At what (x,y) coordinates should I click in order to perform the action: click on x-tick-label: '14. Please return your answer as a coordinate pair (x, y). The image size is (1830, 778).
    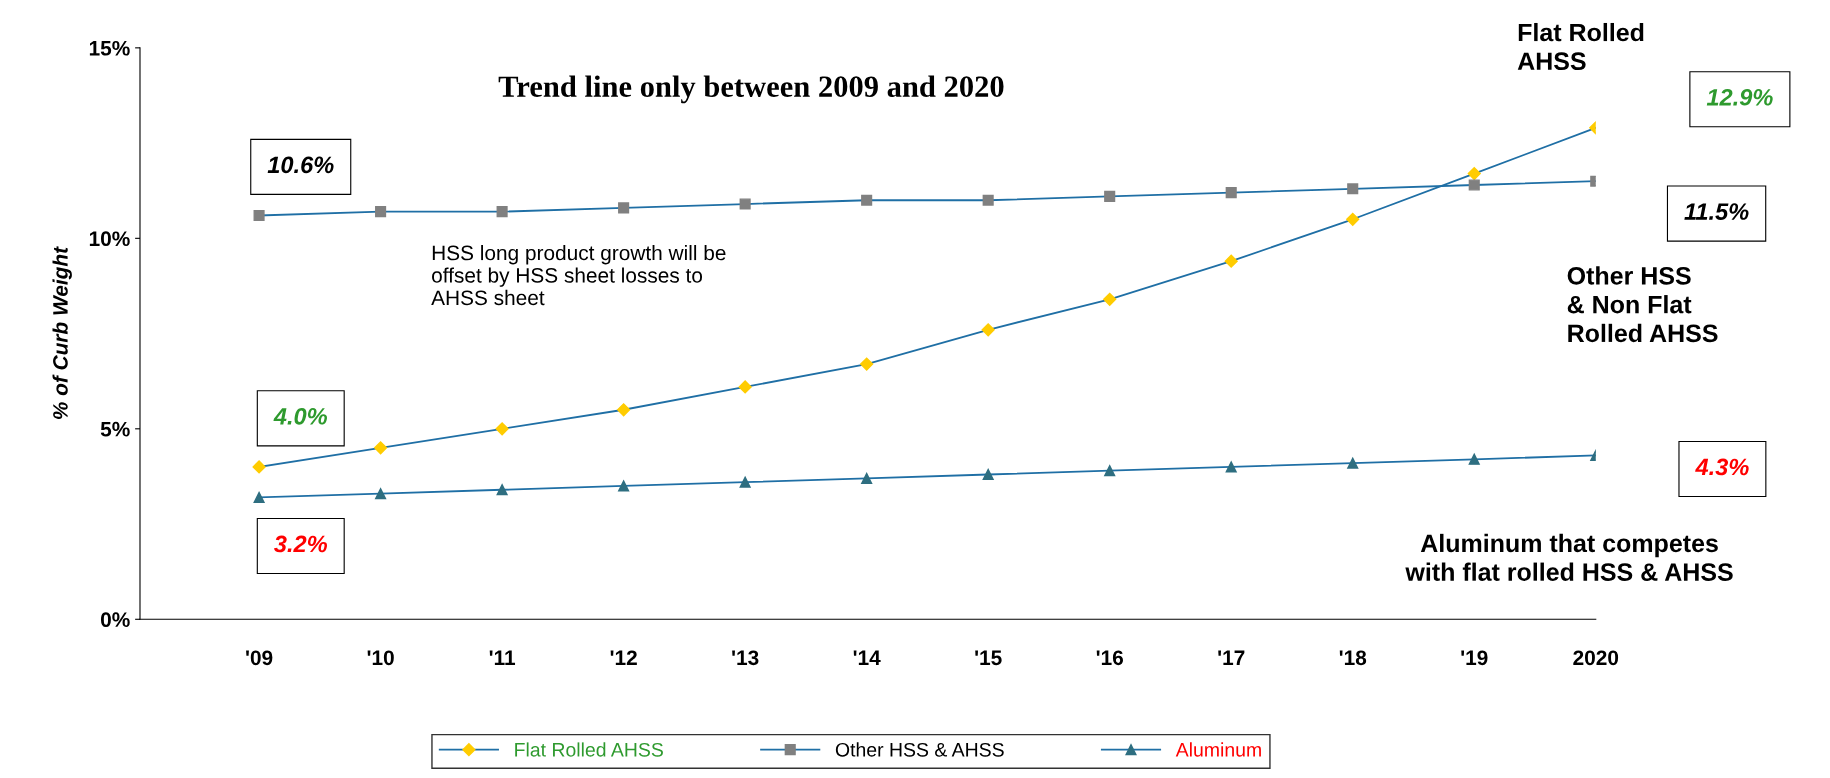
    Looking at the image, I should click on (867, 657).